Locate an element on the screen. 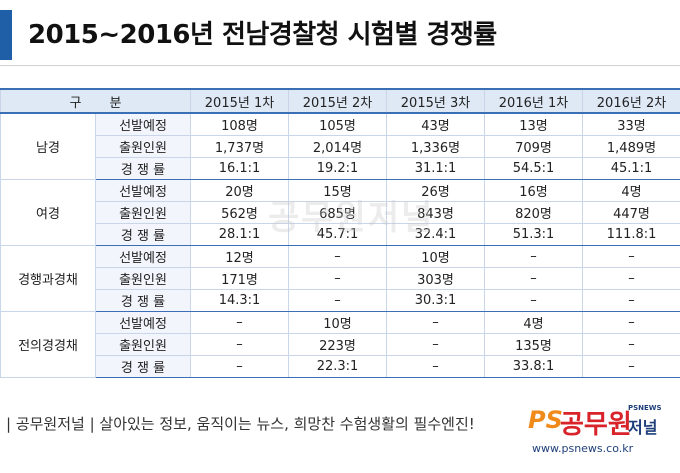 The height and width of the screenshot is (473, 680). table-cell: 33명 is located at coordinates (631, 124).